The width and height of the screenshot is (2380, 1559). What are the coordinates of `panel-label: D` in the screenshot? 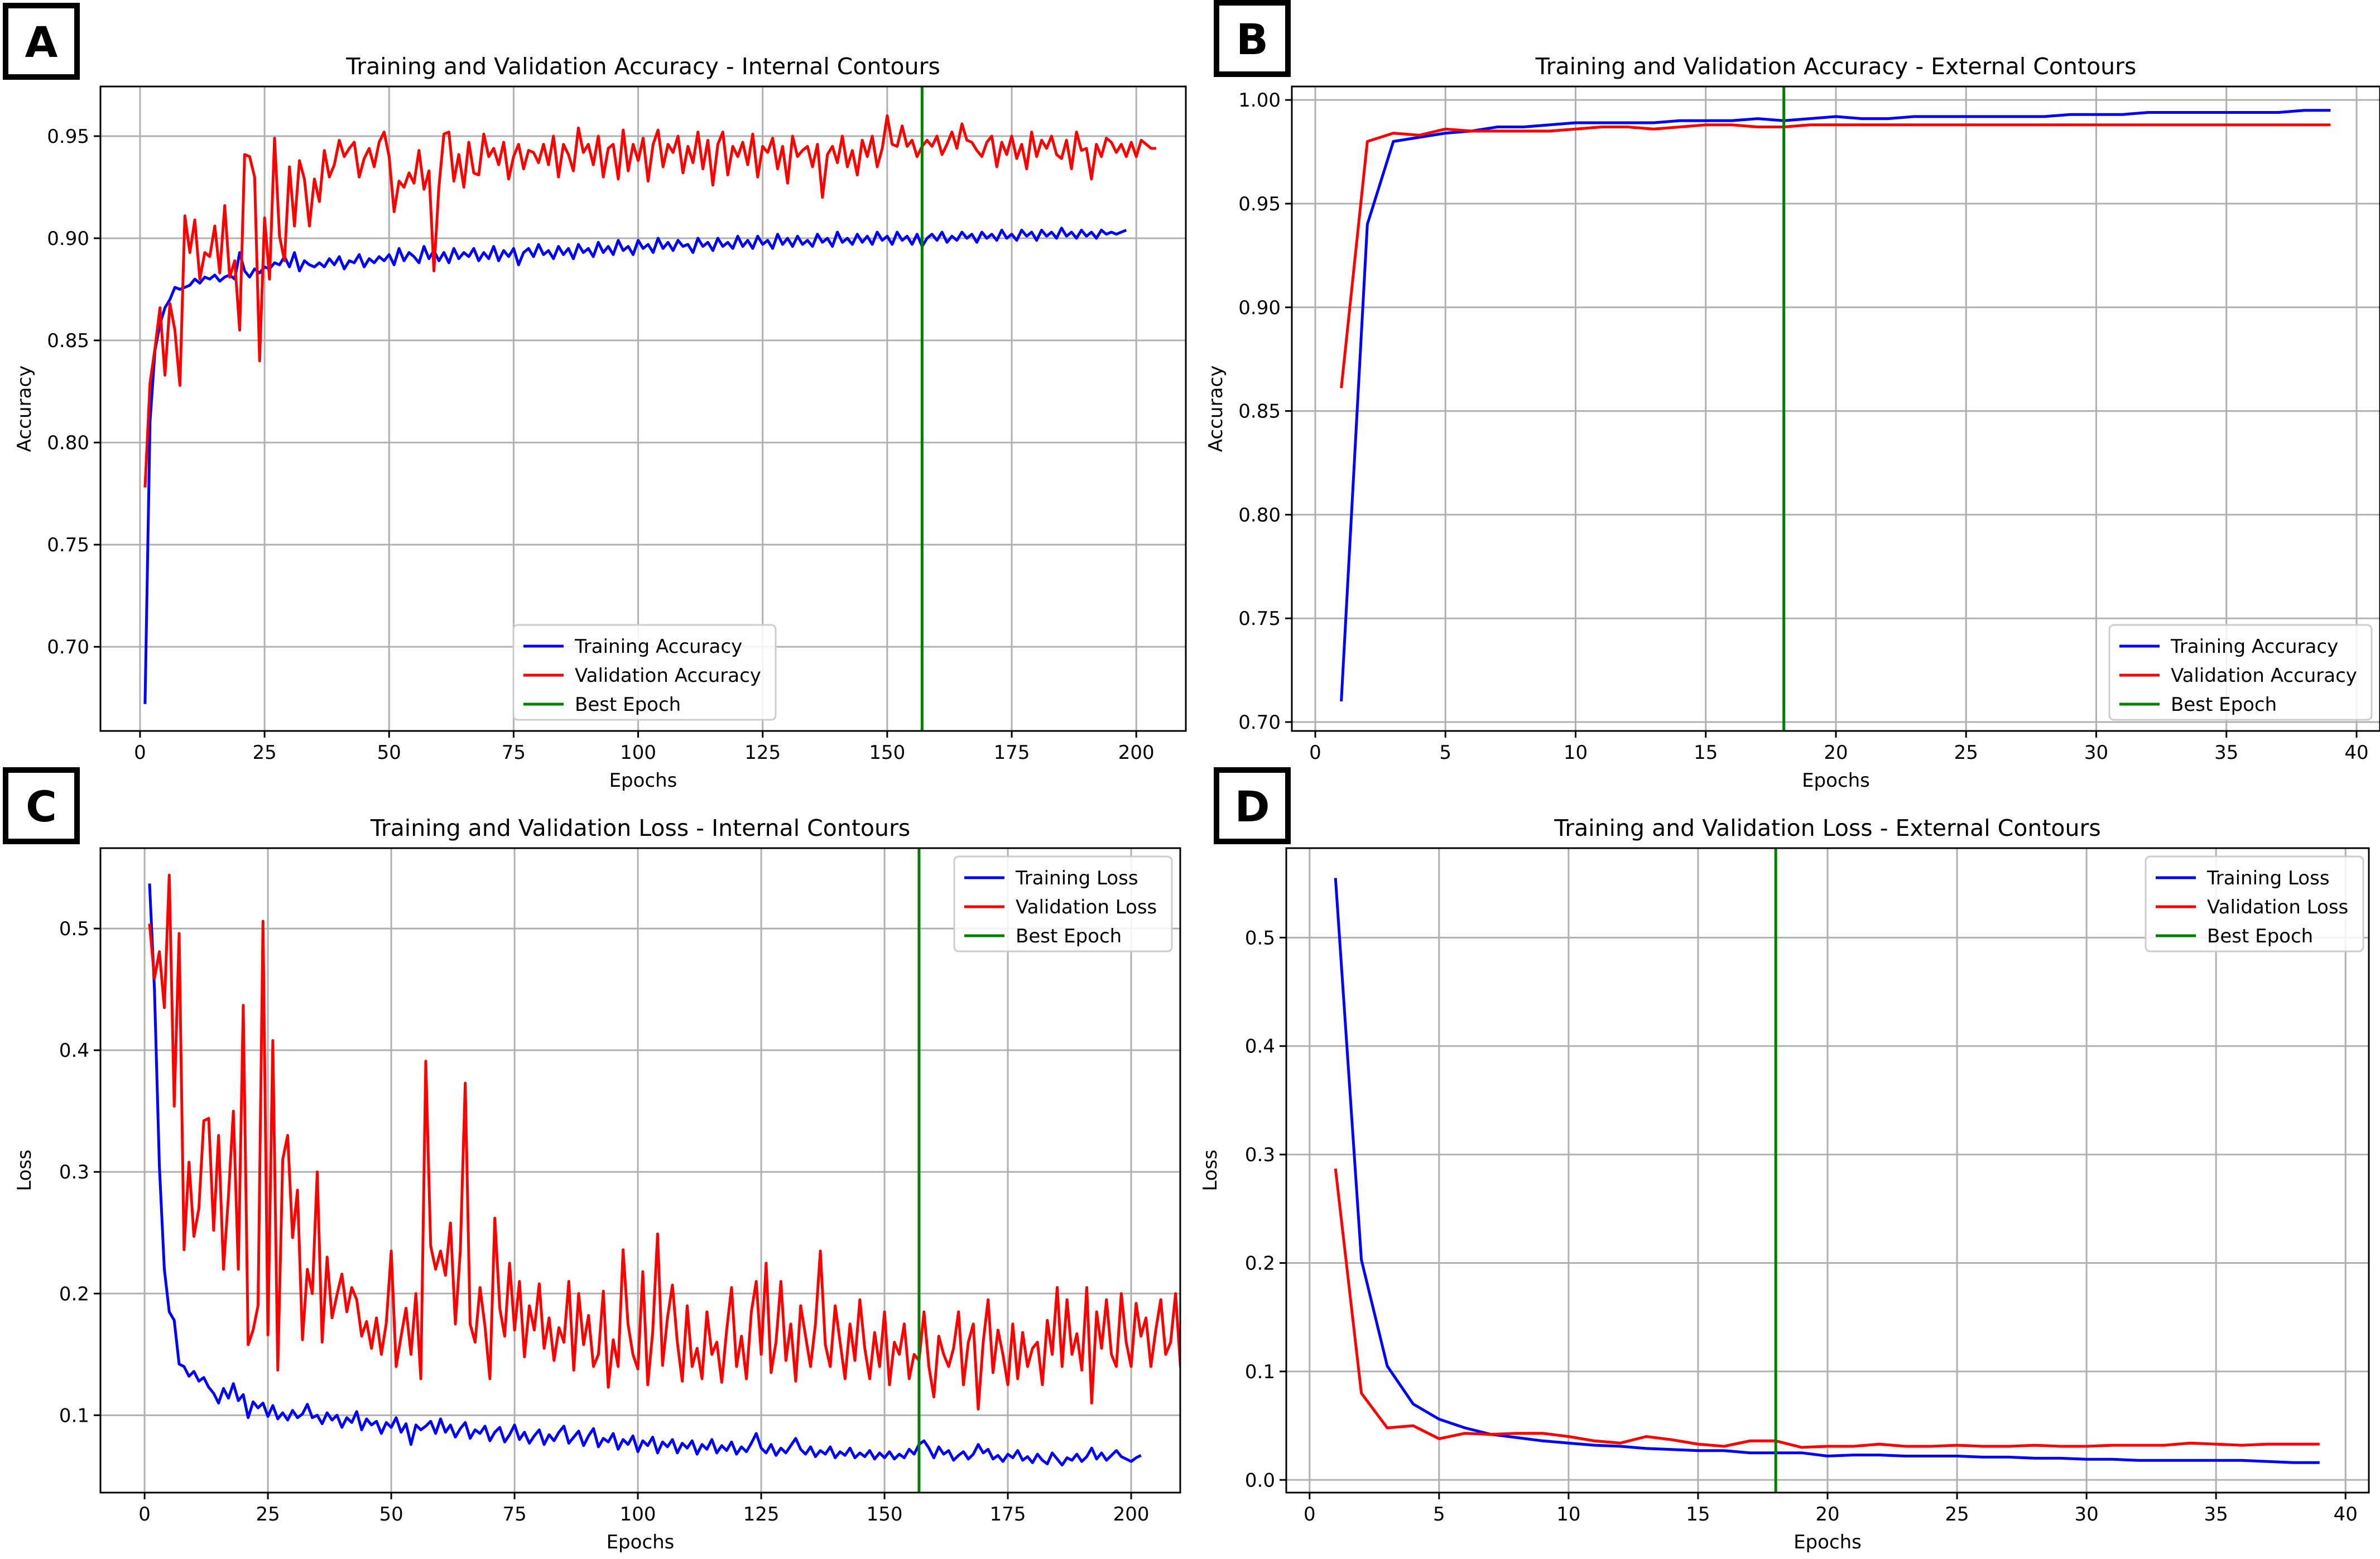 It's located at (1252, 806).